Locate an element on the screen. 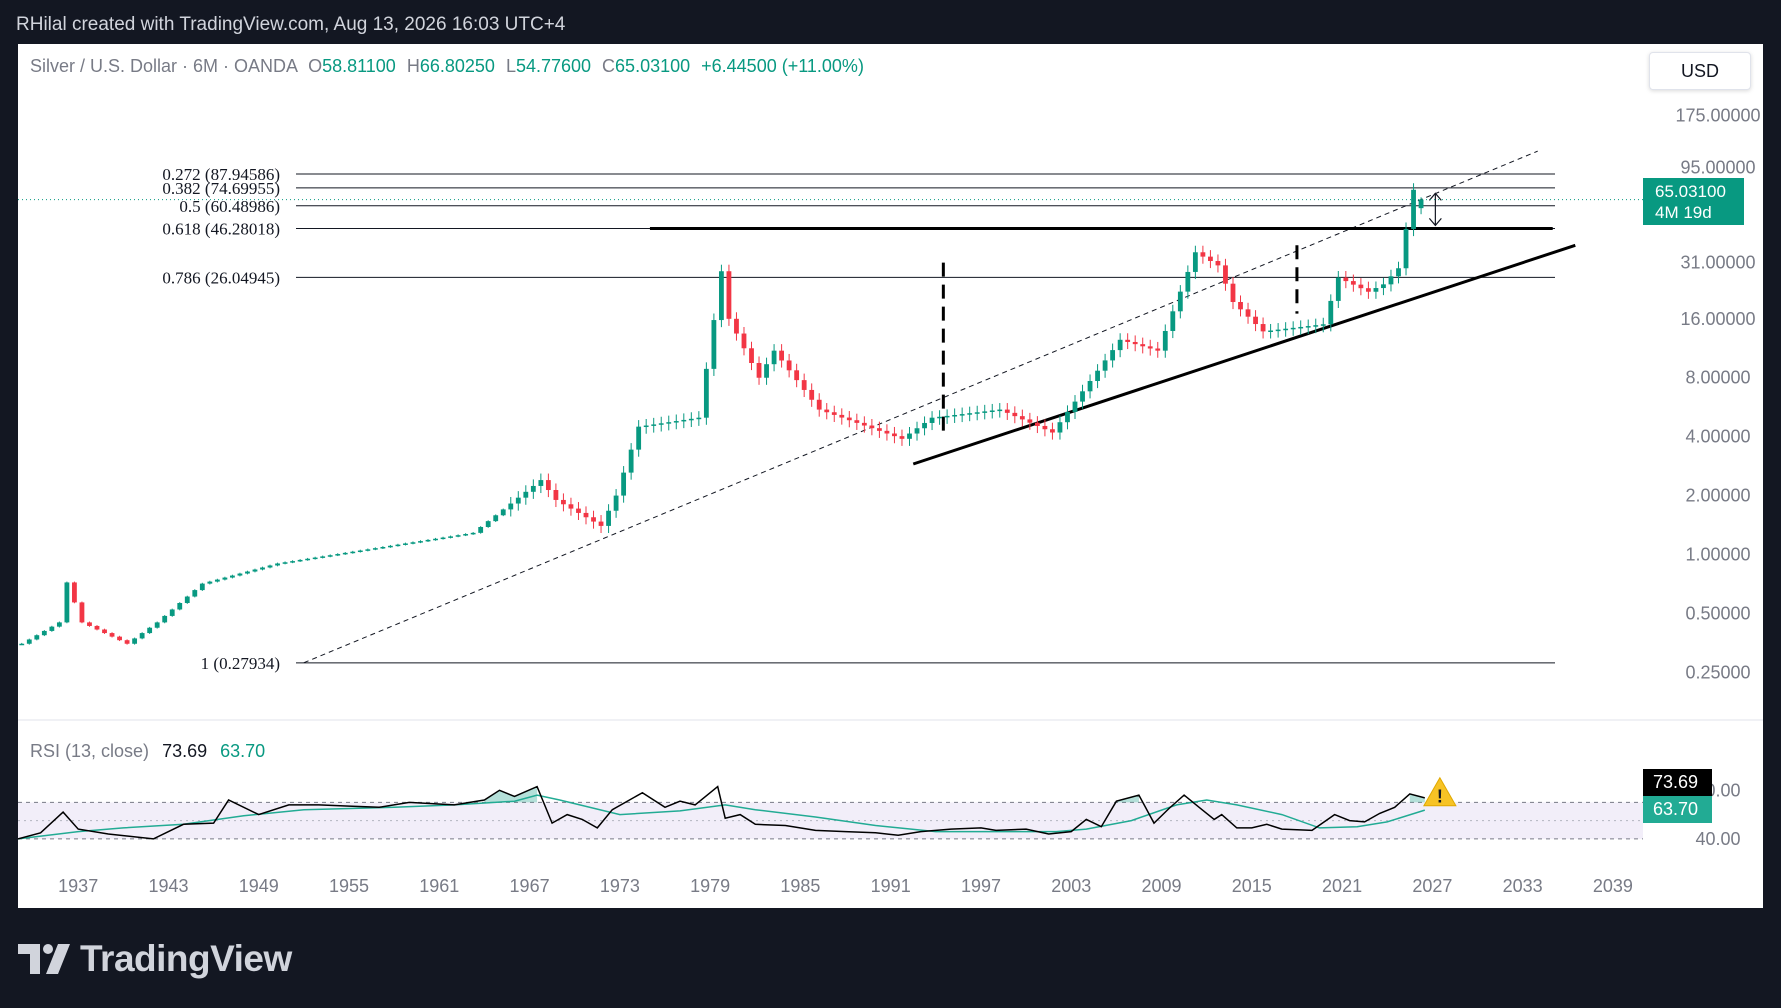 Image resolution: width=1781 pixels, height=1008 pixels. y-tick-label: 31.00000 is located at coordinates (1717, 263).